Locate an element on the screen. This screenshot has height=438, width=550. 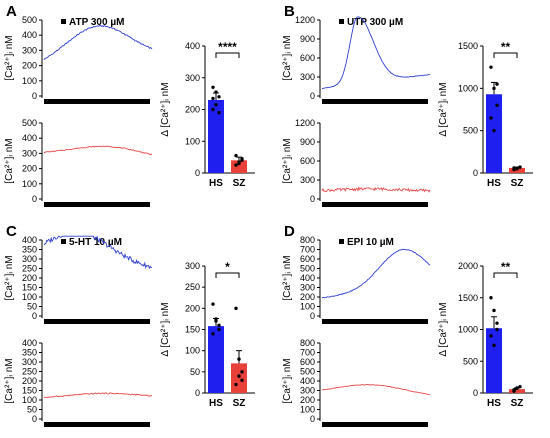
bar-chart-y-tick-label: 200 is located at coordinates (192, 308).